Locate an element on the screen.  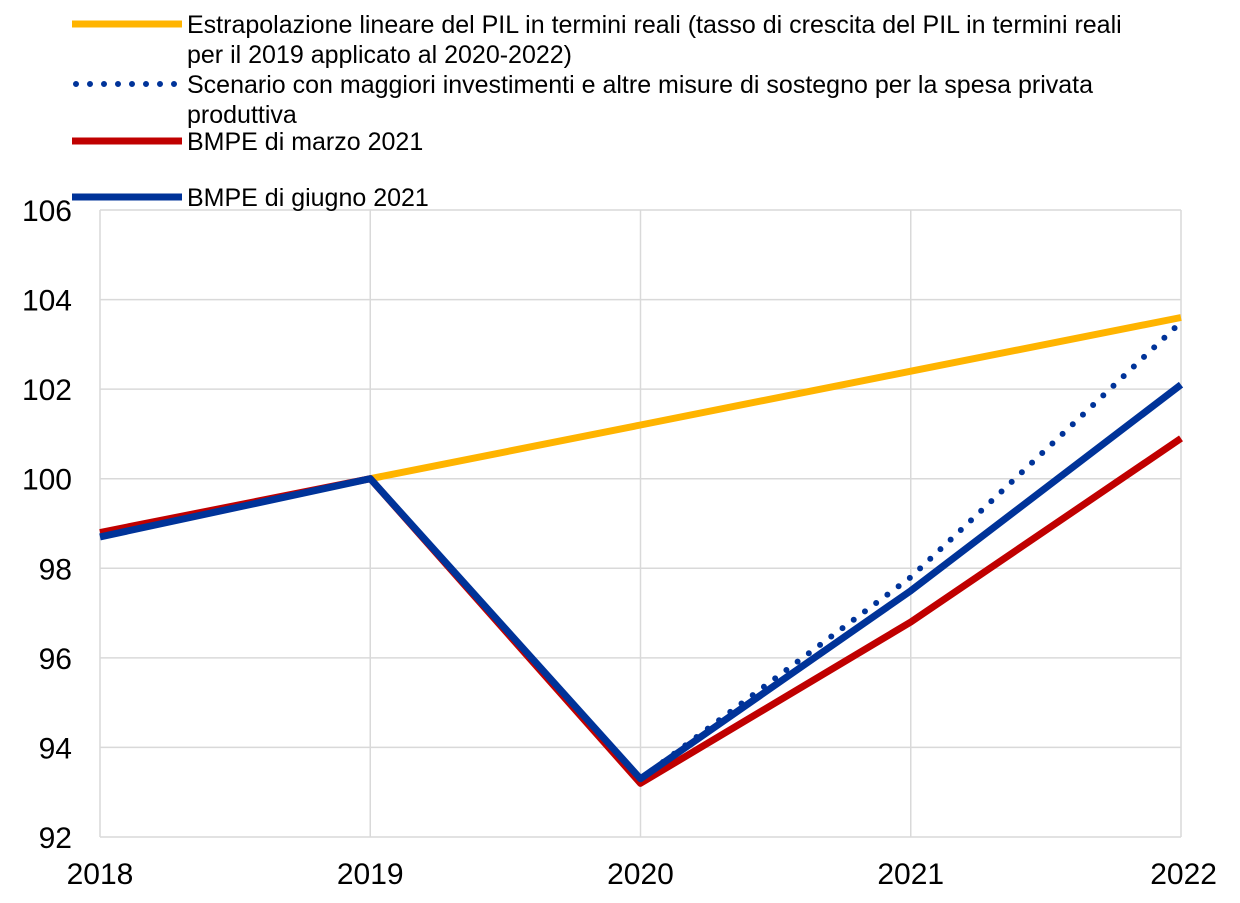
y-tick-label: 102 is located at coordinates (47, 390).